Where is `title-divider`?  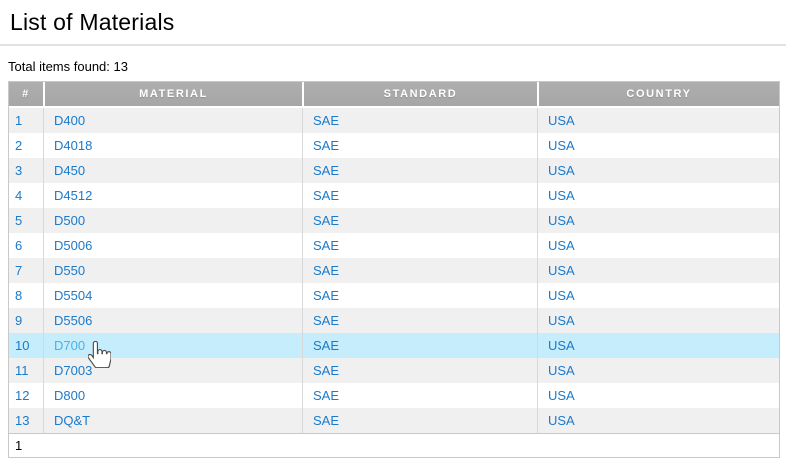
title-divider is located at coordinates (393, 45).